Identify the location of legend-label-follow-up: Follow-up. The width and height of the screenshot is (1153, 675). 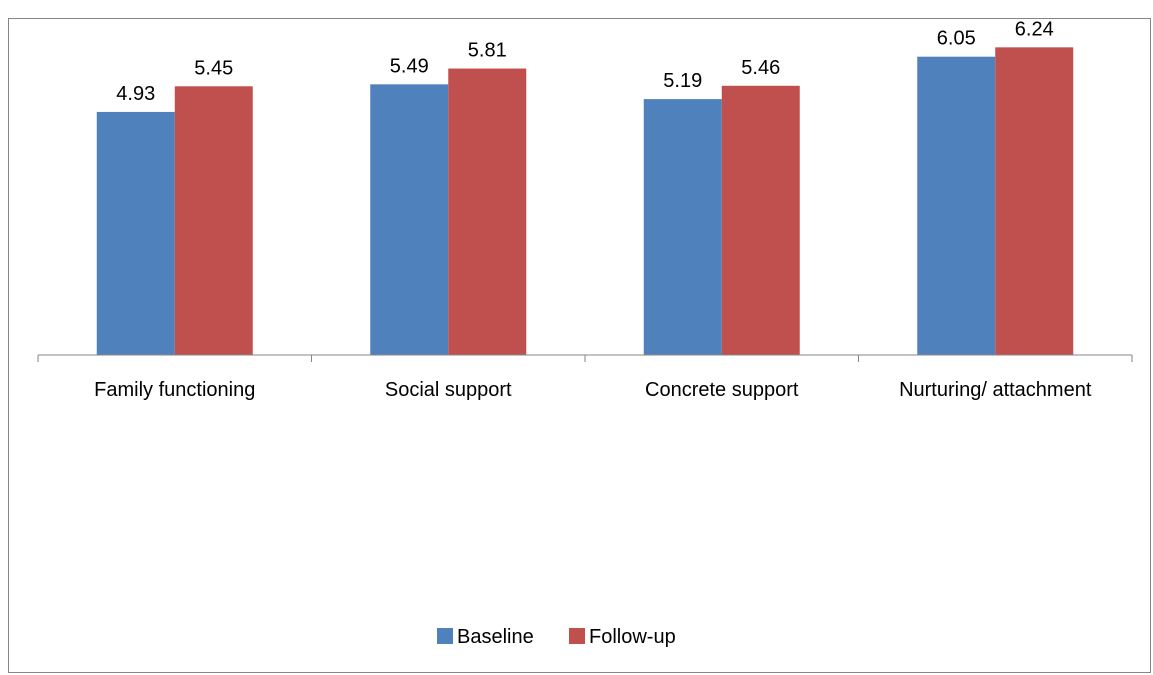
(632, 637).